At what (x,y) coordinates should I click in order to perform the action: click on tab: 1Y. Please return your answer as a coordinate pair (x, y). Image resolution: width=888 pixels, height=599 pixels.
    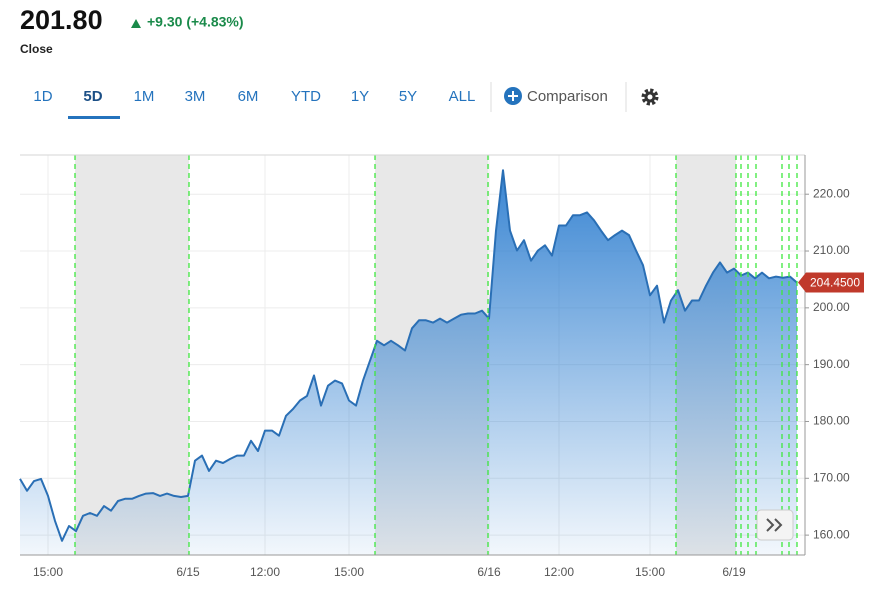
    Looking at the image, I should click on (360, 96).